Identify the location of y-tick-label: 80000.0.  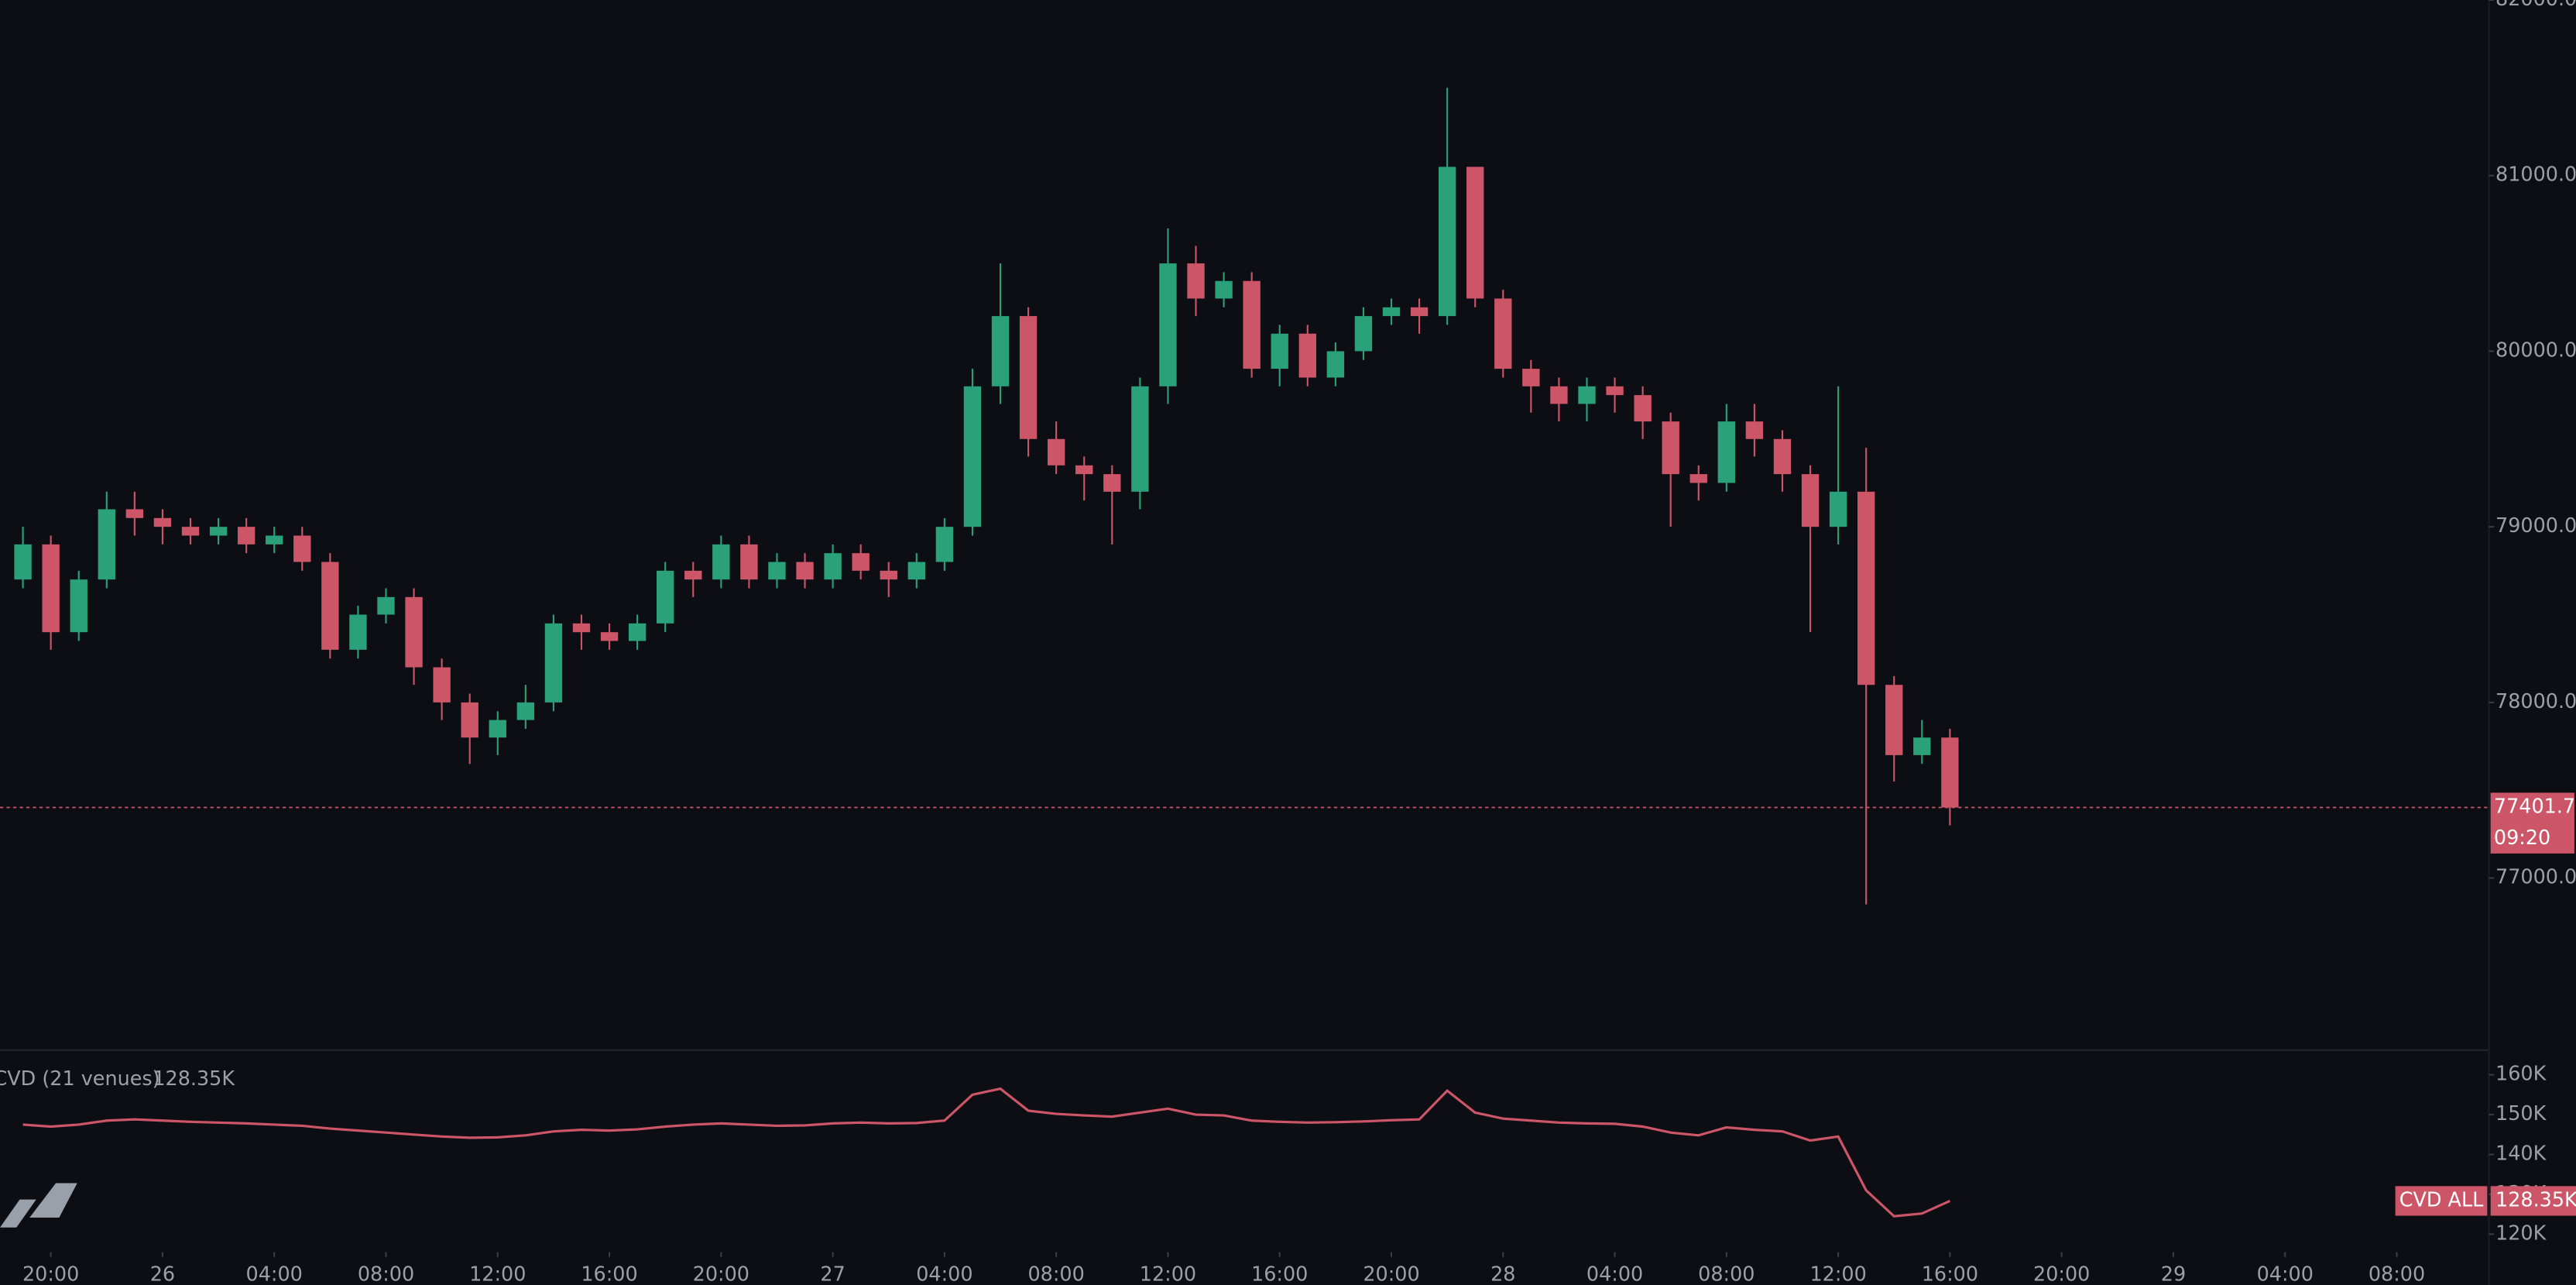
(2535, 350).